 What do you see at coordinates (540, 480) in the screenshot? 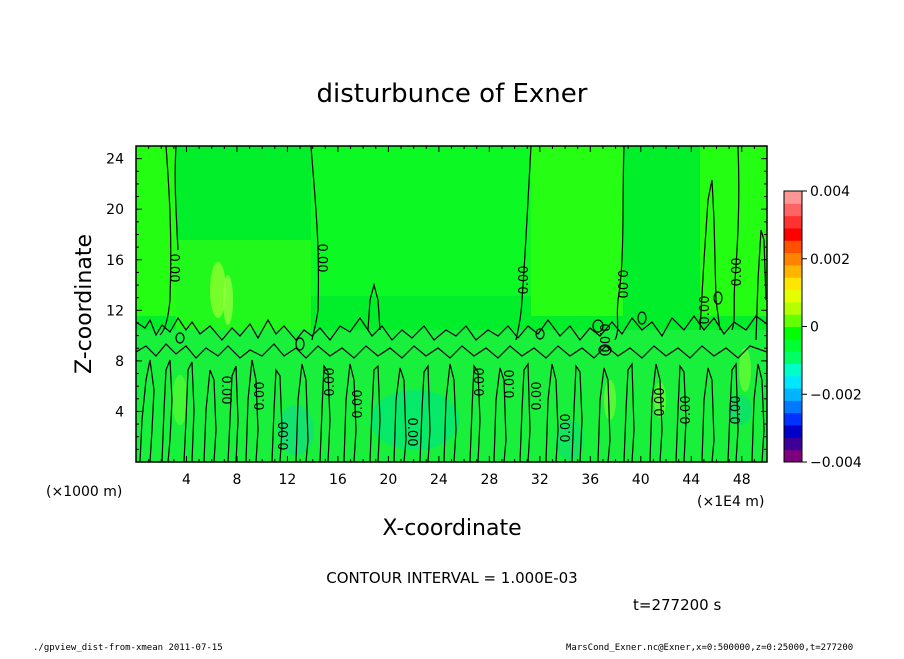
I see `x-tick-label: 32` at bounding box center [540, 480].